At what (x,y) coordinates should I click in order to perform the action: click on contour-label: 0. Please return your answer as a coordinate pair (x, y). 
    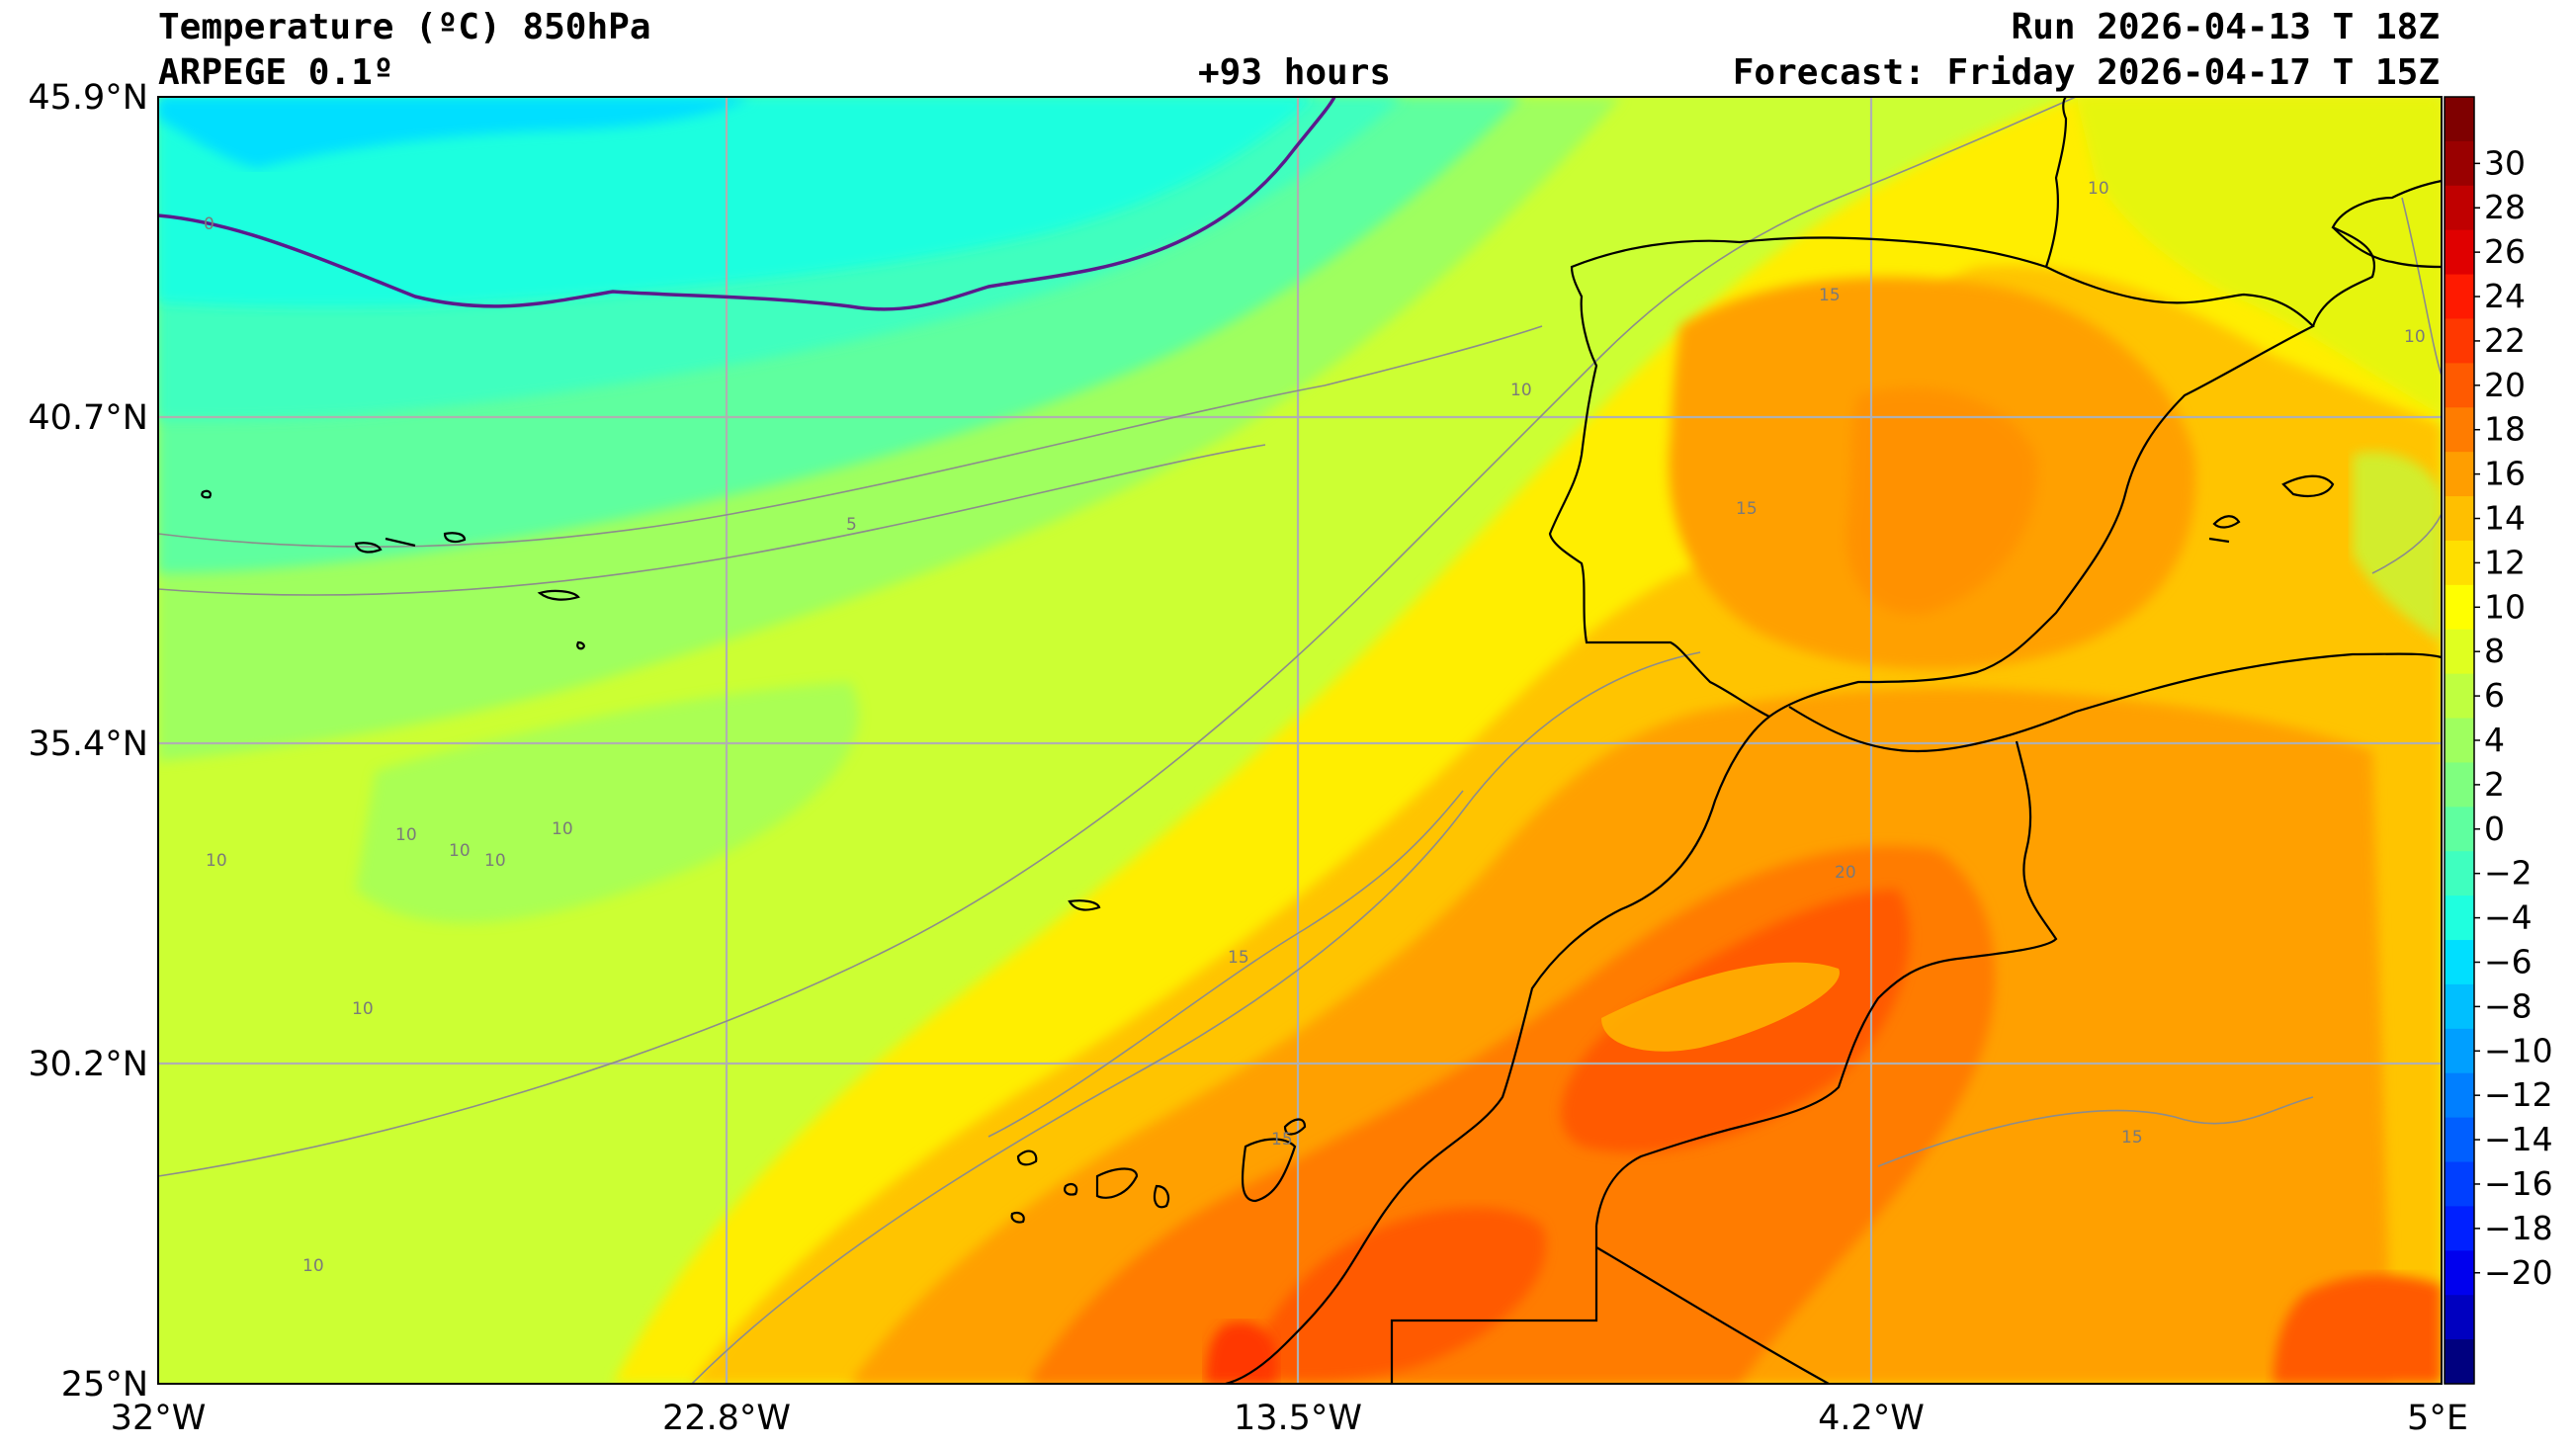
    Looking at the image, I should click on (209, 224).